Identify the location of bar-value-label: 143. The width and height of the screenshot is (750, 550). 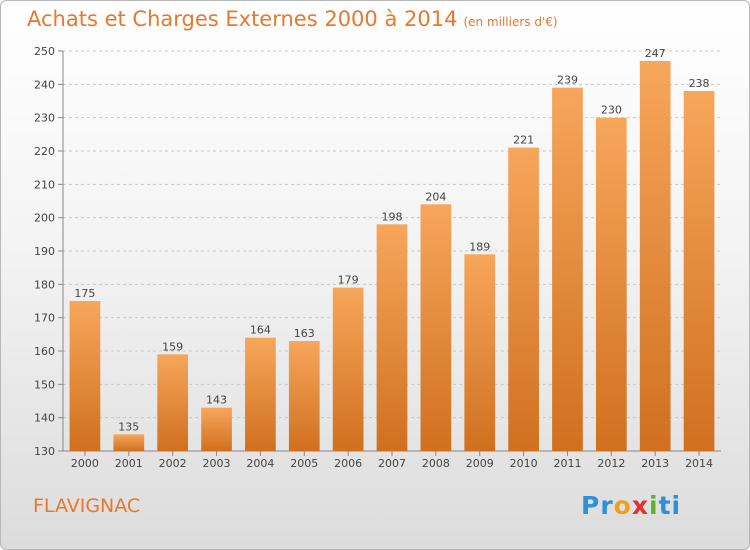
(216, 400).